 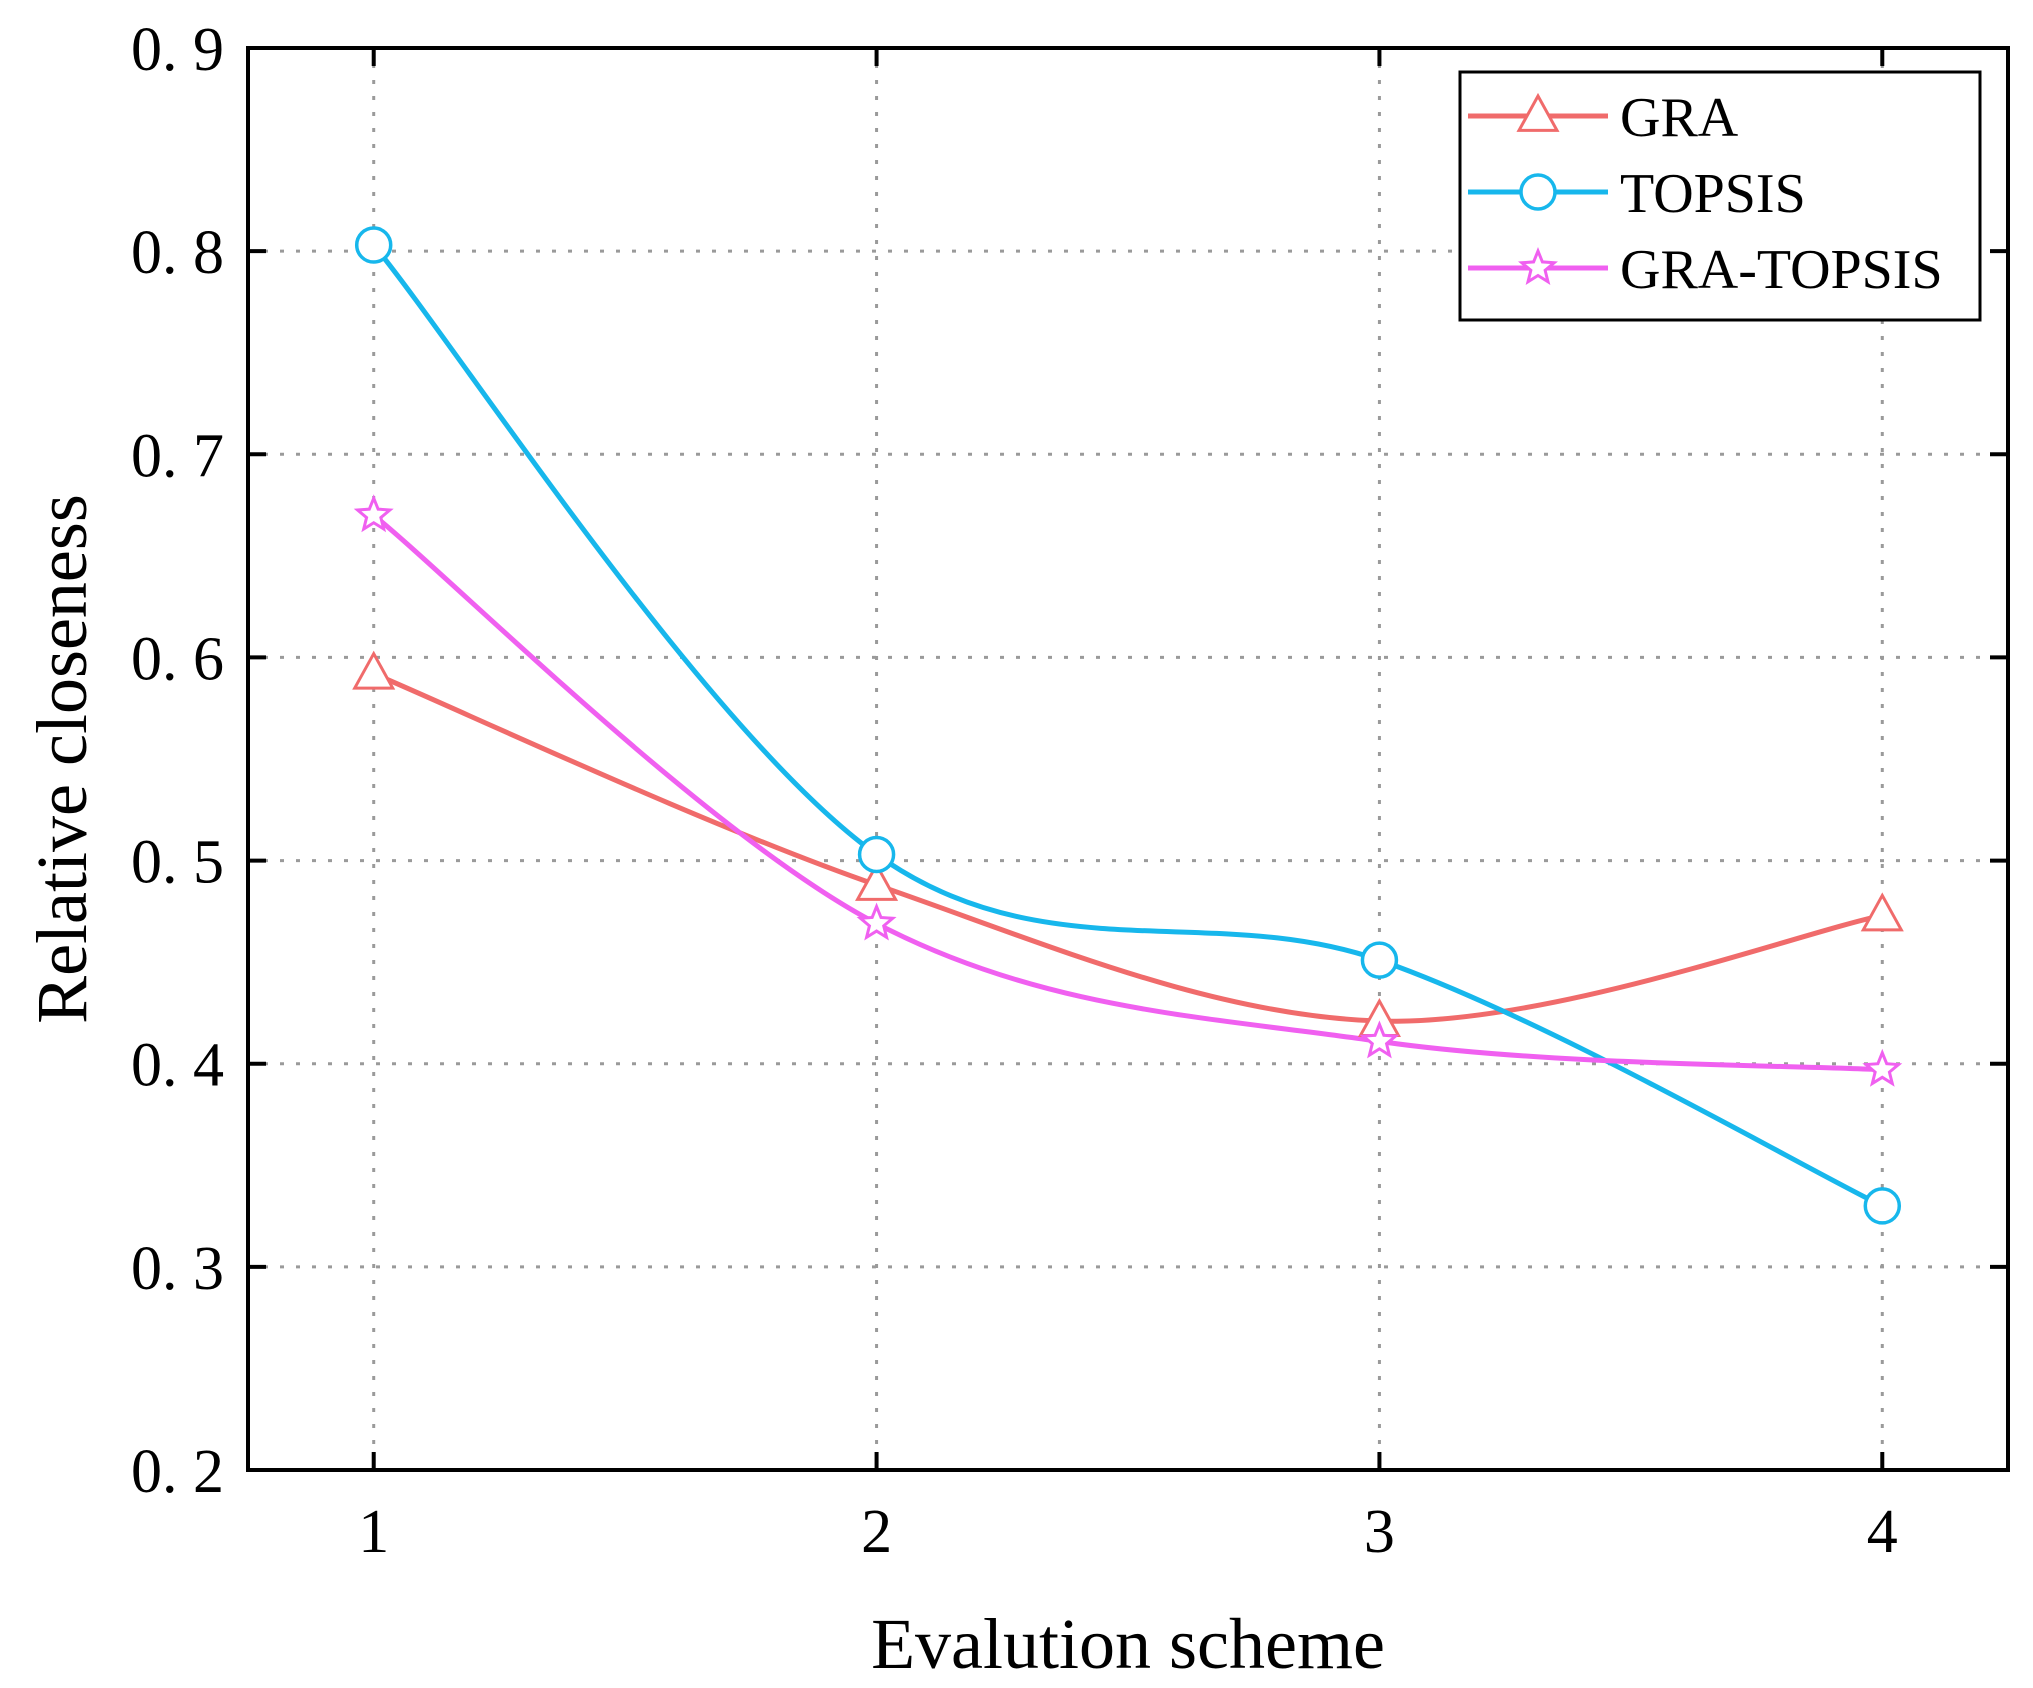 I want to click on legend-label-gra: GRA, so click(x=1679, y=118).